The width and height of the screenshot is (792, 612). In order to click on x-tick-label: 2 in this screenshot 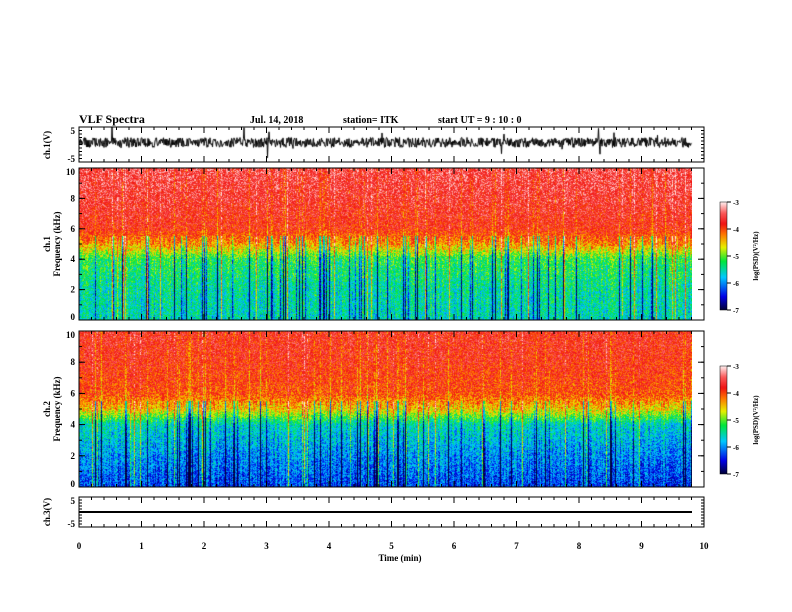, I will do `click(204, 546)`.